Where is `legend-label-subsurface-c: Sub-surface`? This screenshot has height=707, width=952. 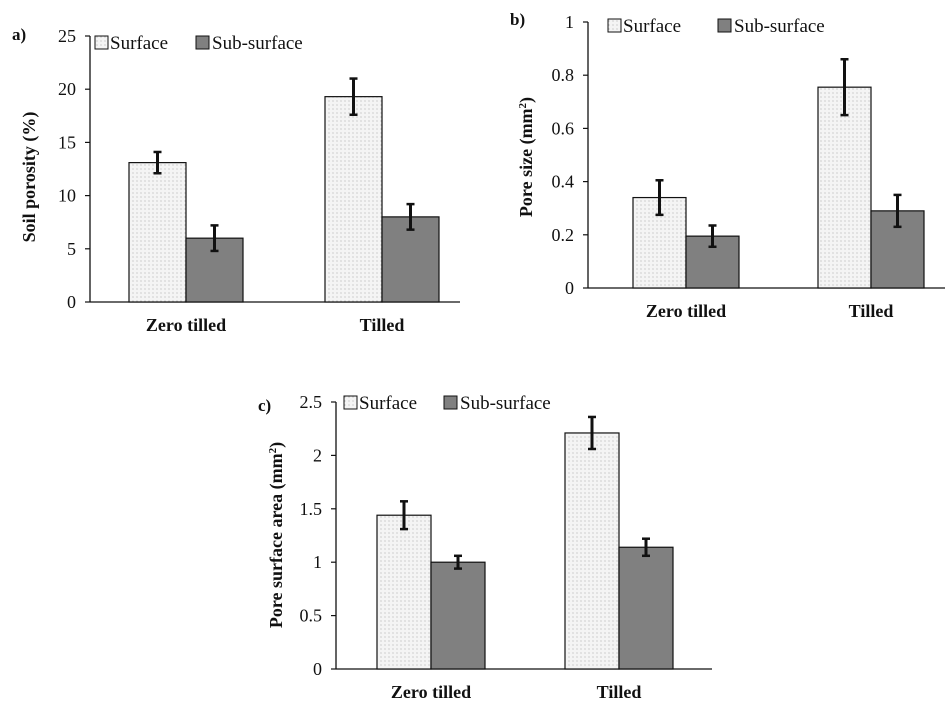
legend-label-subsurface-c: Sub-surface is located at coordinates (505, 403).